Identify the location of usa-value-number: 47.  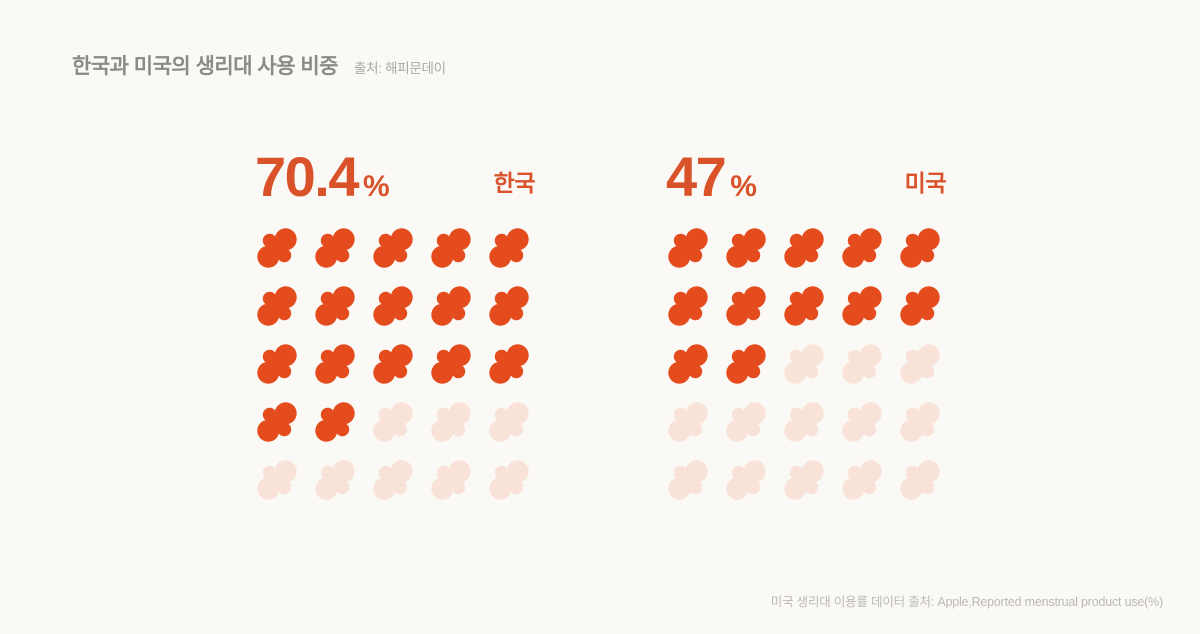
(696, 176).